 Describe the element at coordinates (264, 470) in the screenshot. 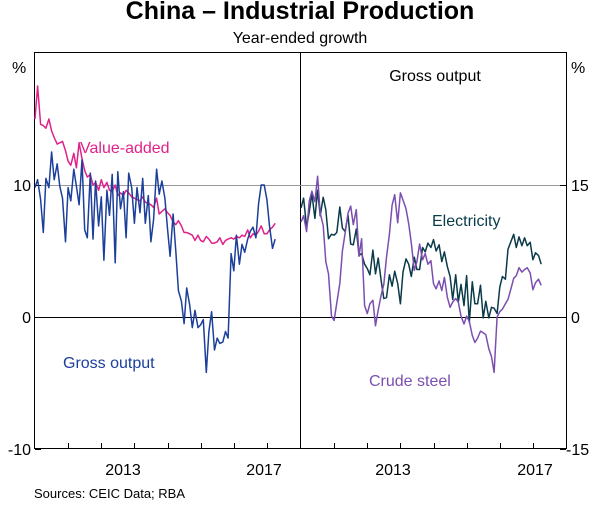

I see `left-xtick-label: 2017` at that location.